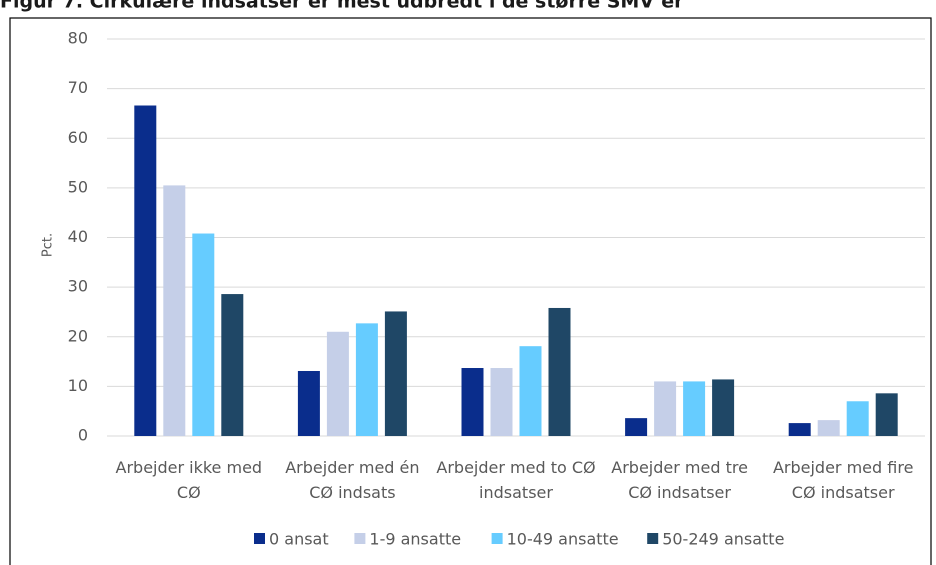 The height and width of the screenshot is (565, 936). I want to click on y-tick-label: 70, so click(78, 87).